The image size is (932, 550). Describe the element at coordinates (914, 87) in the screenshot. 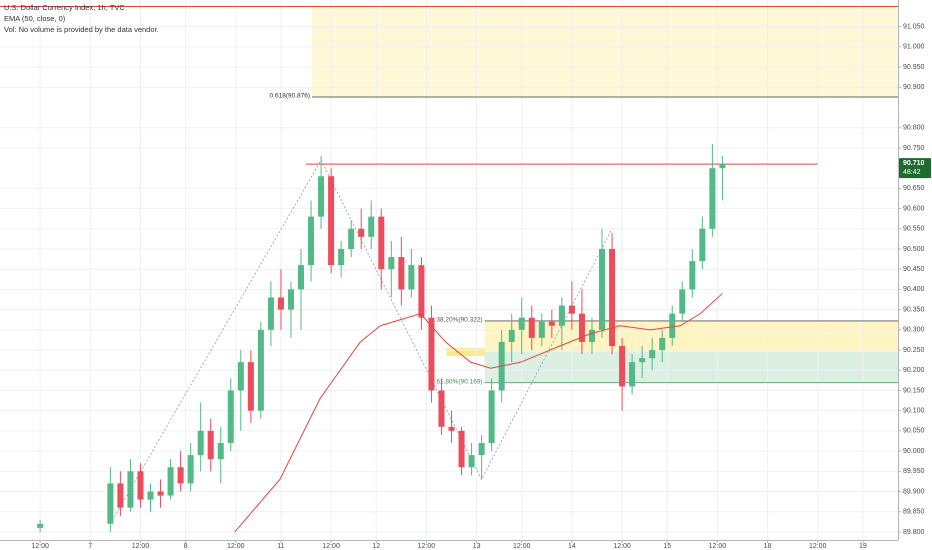

I see `y-tick-label: 90.900` at that location.